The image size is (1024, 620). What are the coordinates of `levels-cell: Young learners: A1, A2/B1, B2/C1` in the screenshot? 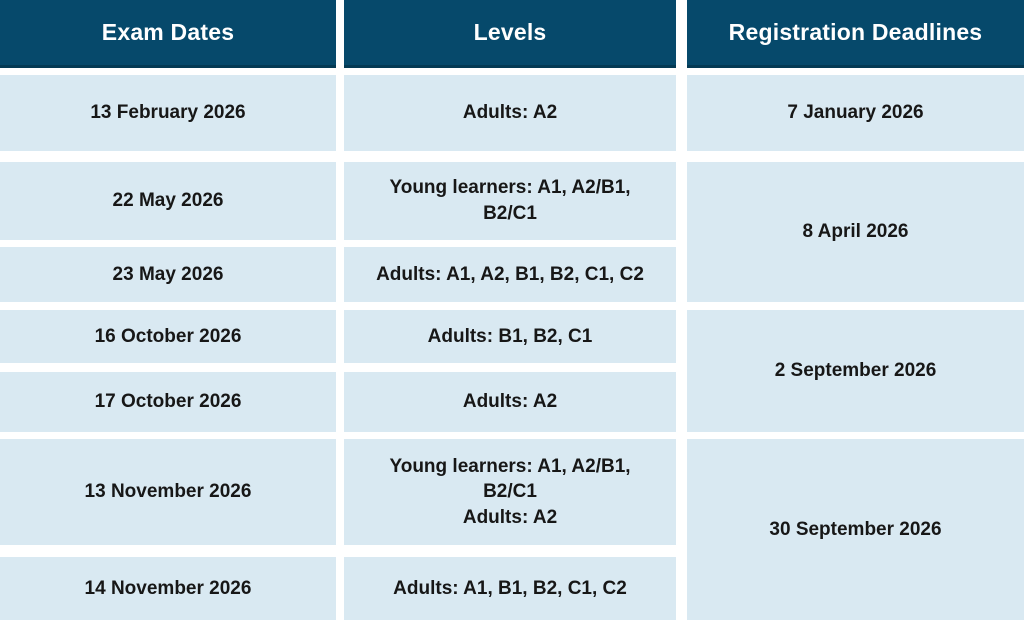 It's located at (510, 201).